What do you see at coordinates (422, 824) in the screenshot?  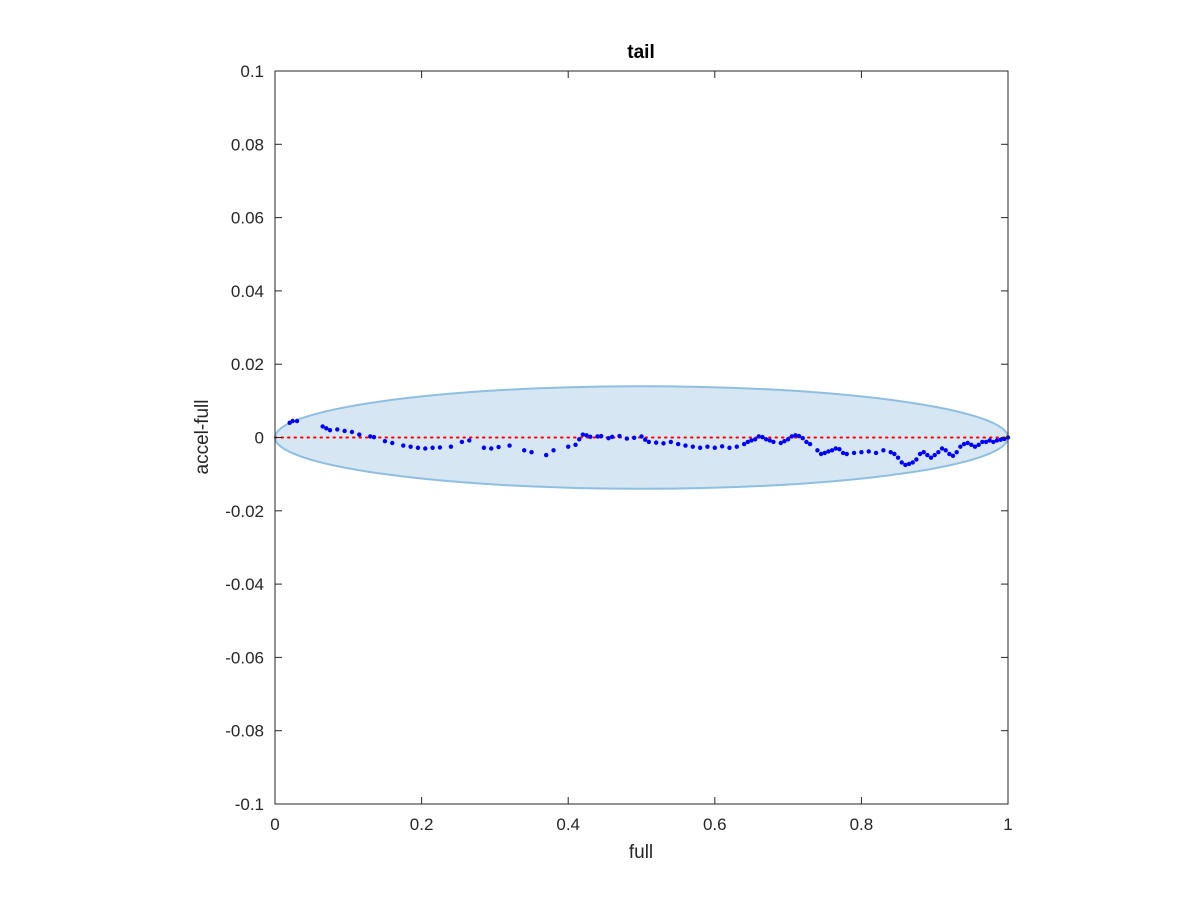 I see `x-tick-label: 0.2` at bounding box center [422, 824].